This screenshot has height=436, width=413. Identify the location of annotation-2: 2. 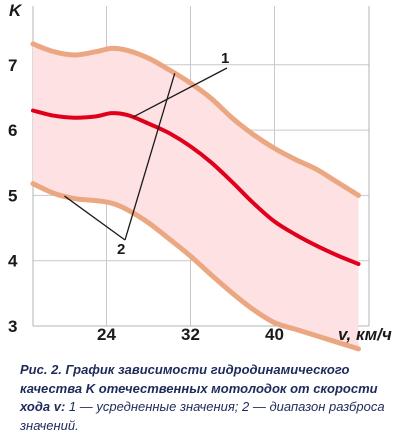
(121, 249).